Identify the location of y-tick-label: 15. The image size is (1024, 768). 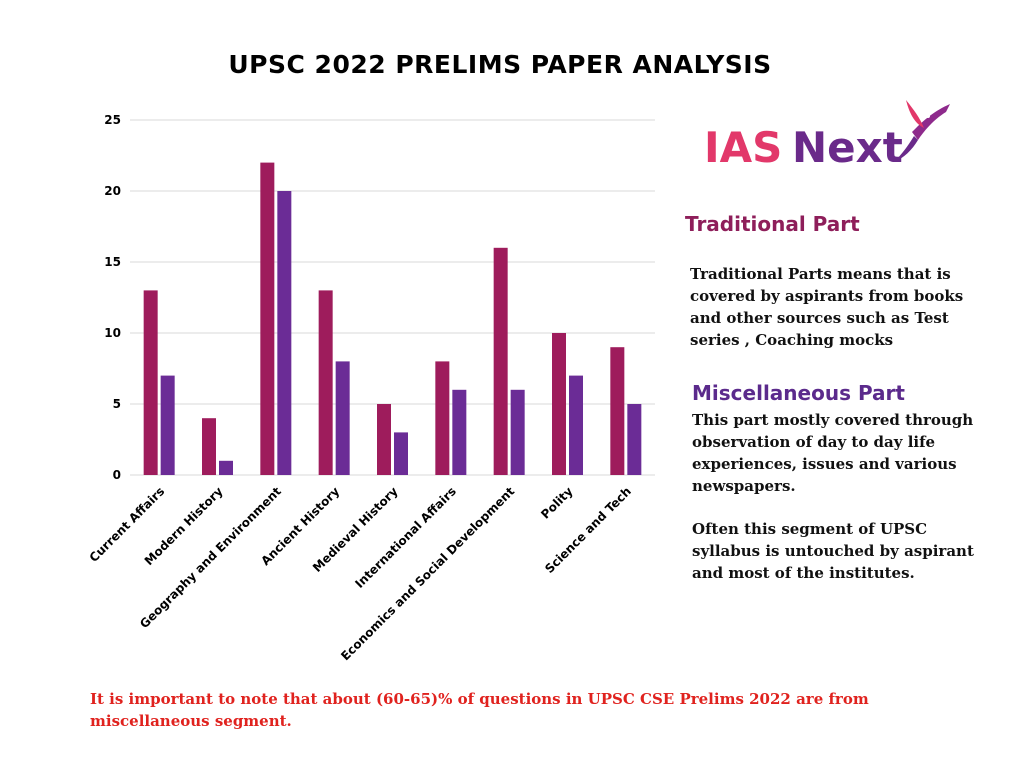
(112, 262).